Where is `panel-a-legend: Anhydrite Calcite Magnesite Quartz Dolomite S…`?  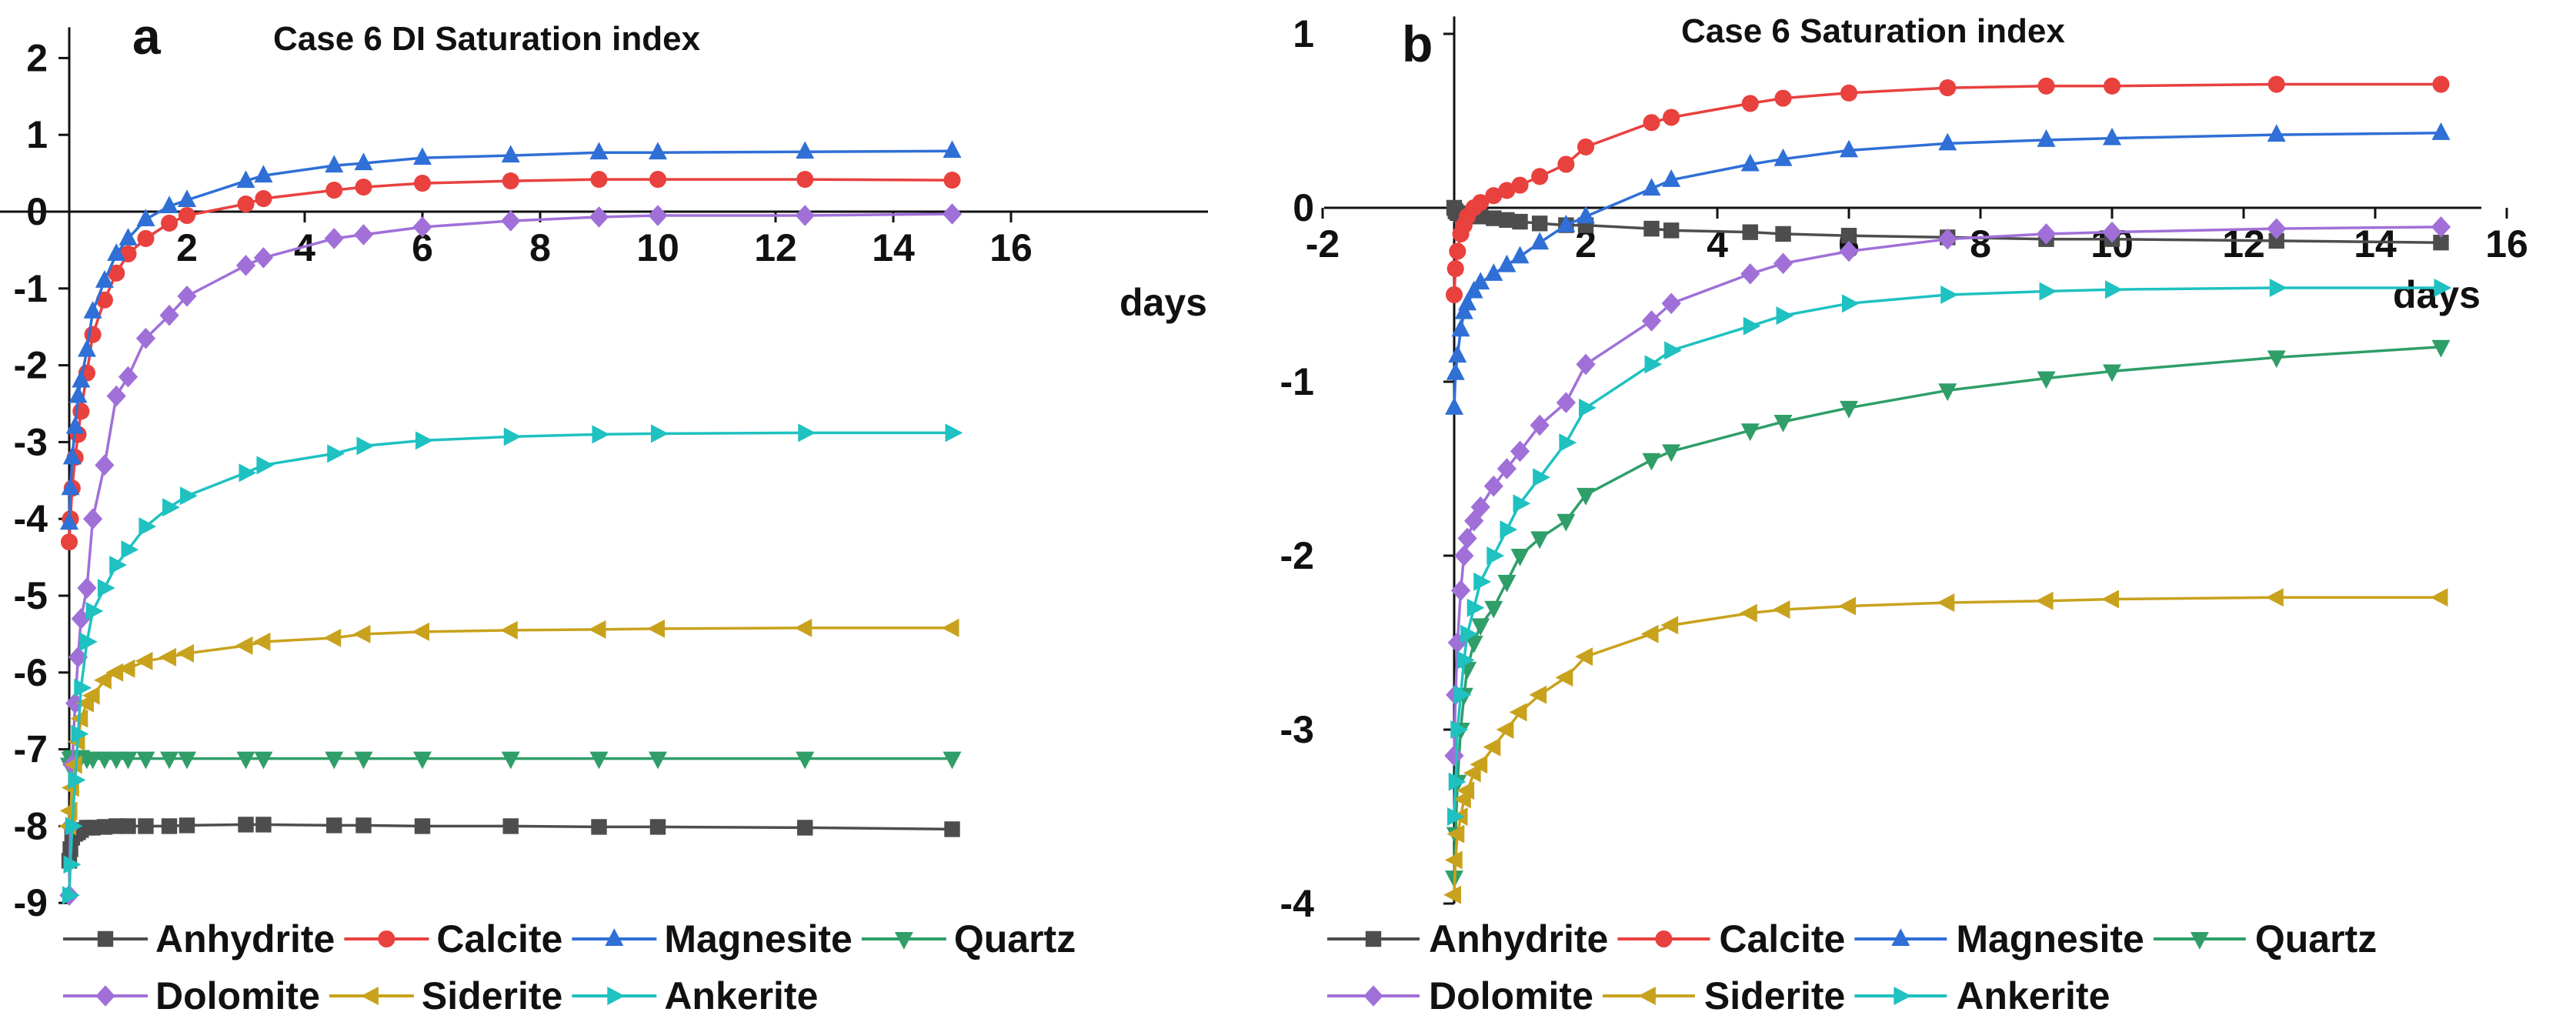
panel-a-legend: Anhydrite Calcite Magnesite Quartz Dolomite S… is located at coordinates (570, 967).